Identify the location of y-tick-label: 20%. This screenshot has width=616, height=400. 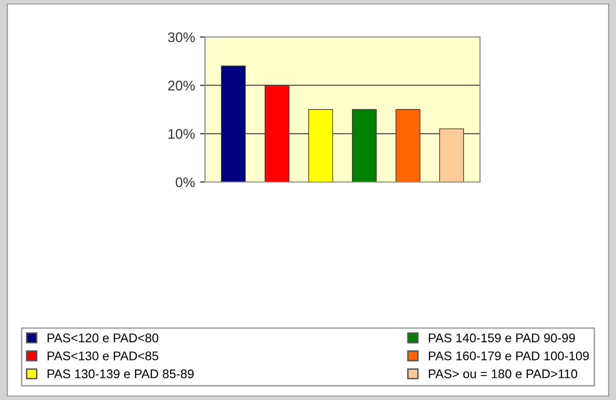
(181, 85).